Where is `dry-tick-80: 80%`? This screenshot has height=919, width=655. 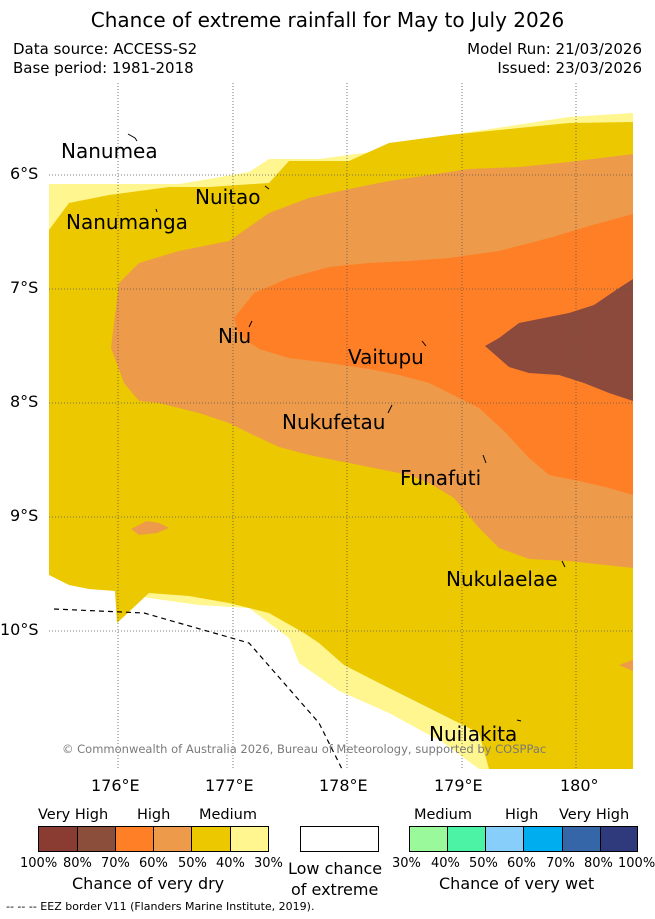 dry-tick-80: 80% is located at coordinates (77, 863).